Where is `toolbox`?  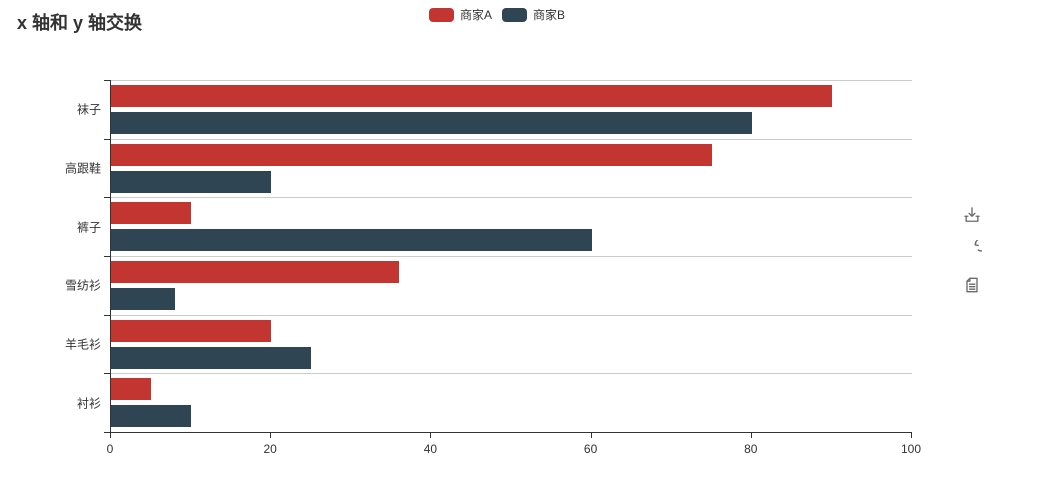
toolbox is located at coordinates (972, 250).